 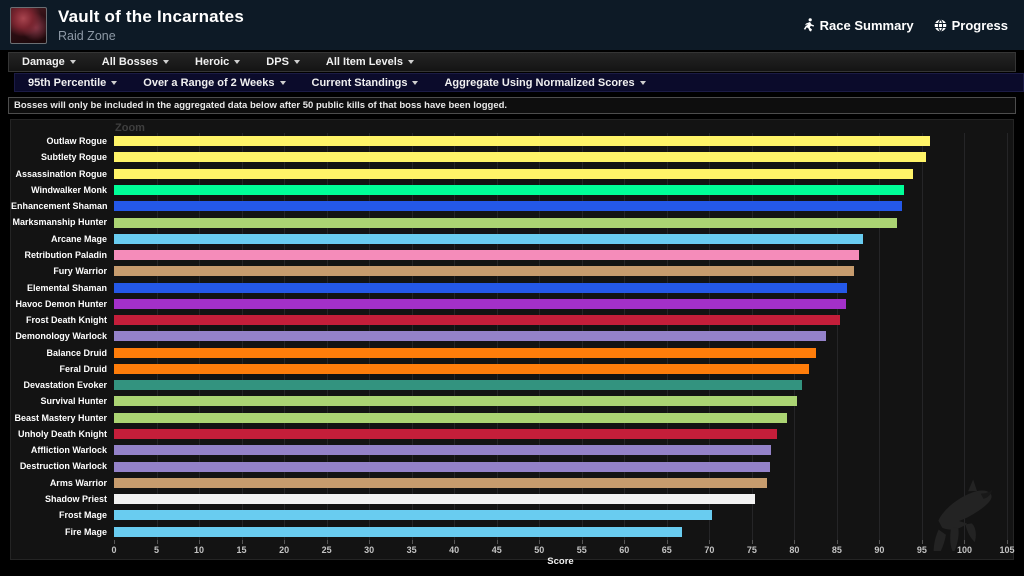 I want to click on menu-difficulty: Heroic, so click(x=217, y=62).